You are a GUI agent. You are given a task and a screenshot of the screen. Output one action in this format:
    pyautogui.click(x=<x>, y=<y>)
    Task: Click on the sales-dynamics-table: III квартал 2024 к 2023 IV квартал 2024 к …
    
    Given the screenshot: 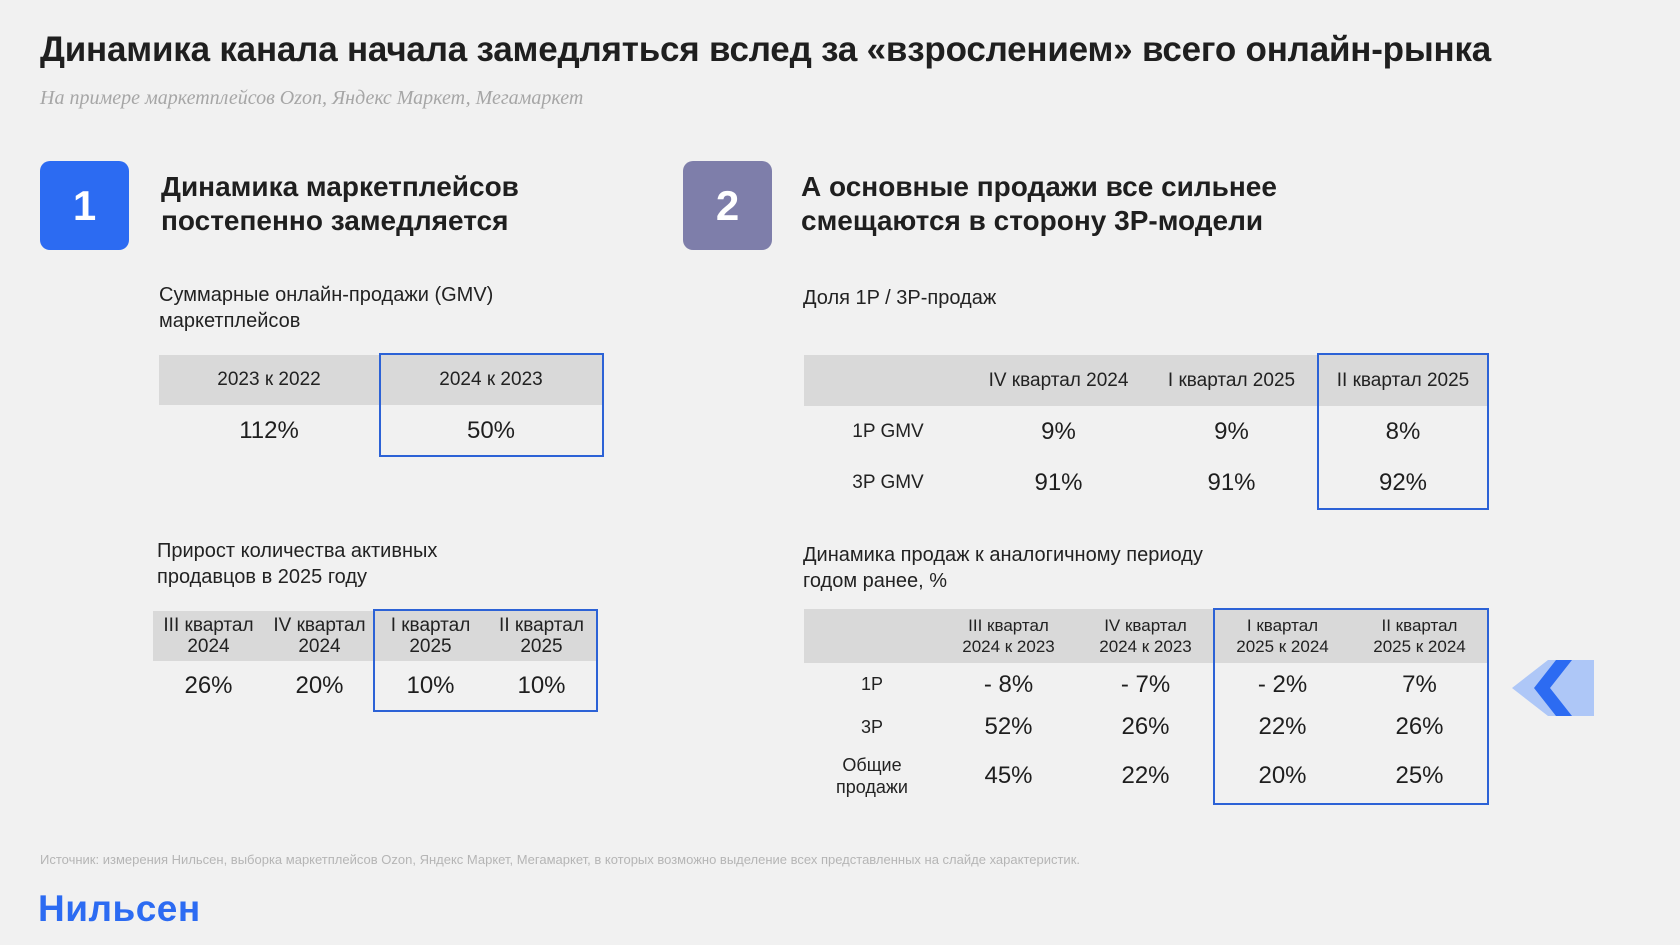 What is the action you would take?
    pyautogui.click(x=1146, y=706)
    